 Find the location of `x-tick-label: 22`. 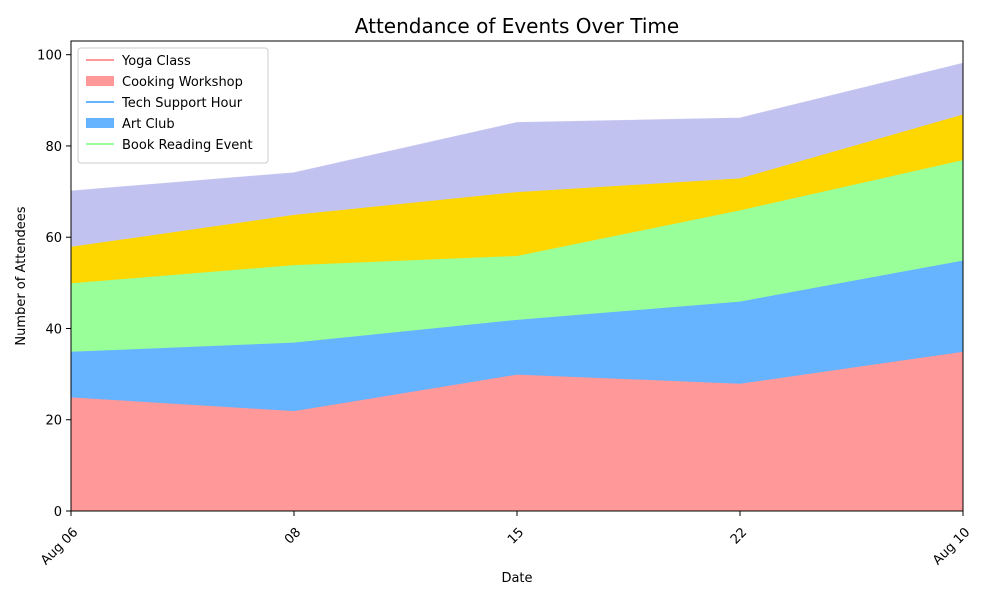

x-tick-label: 22 is located at coordinates (739, 536).